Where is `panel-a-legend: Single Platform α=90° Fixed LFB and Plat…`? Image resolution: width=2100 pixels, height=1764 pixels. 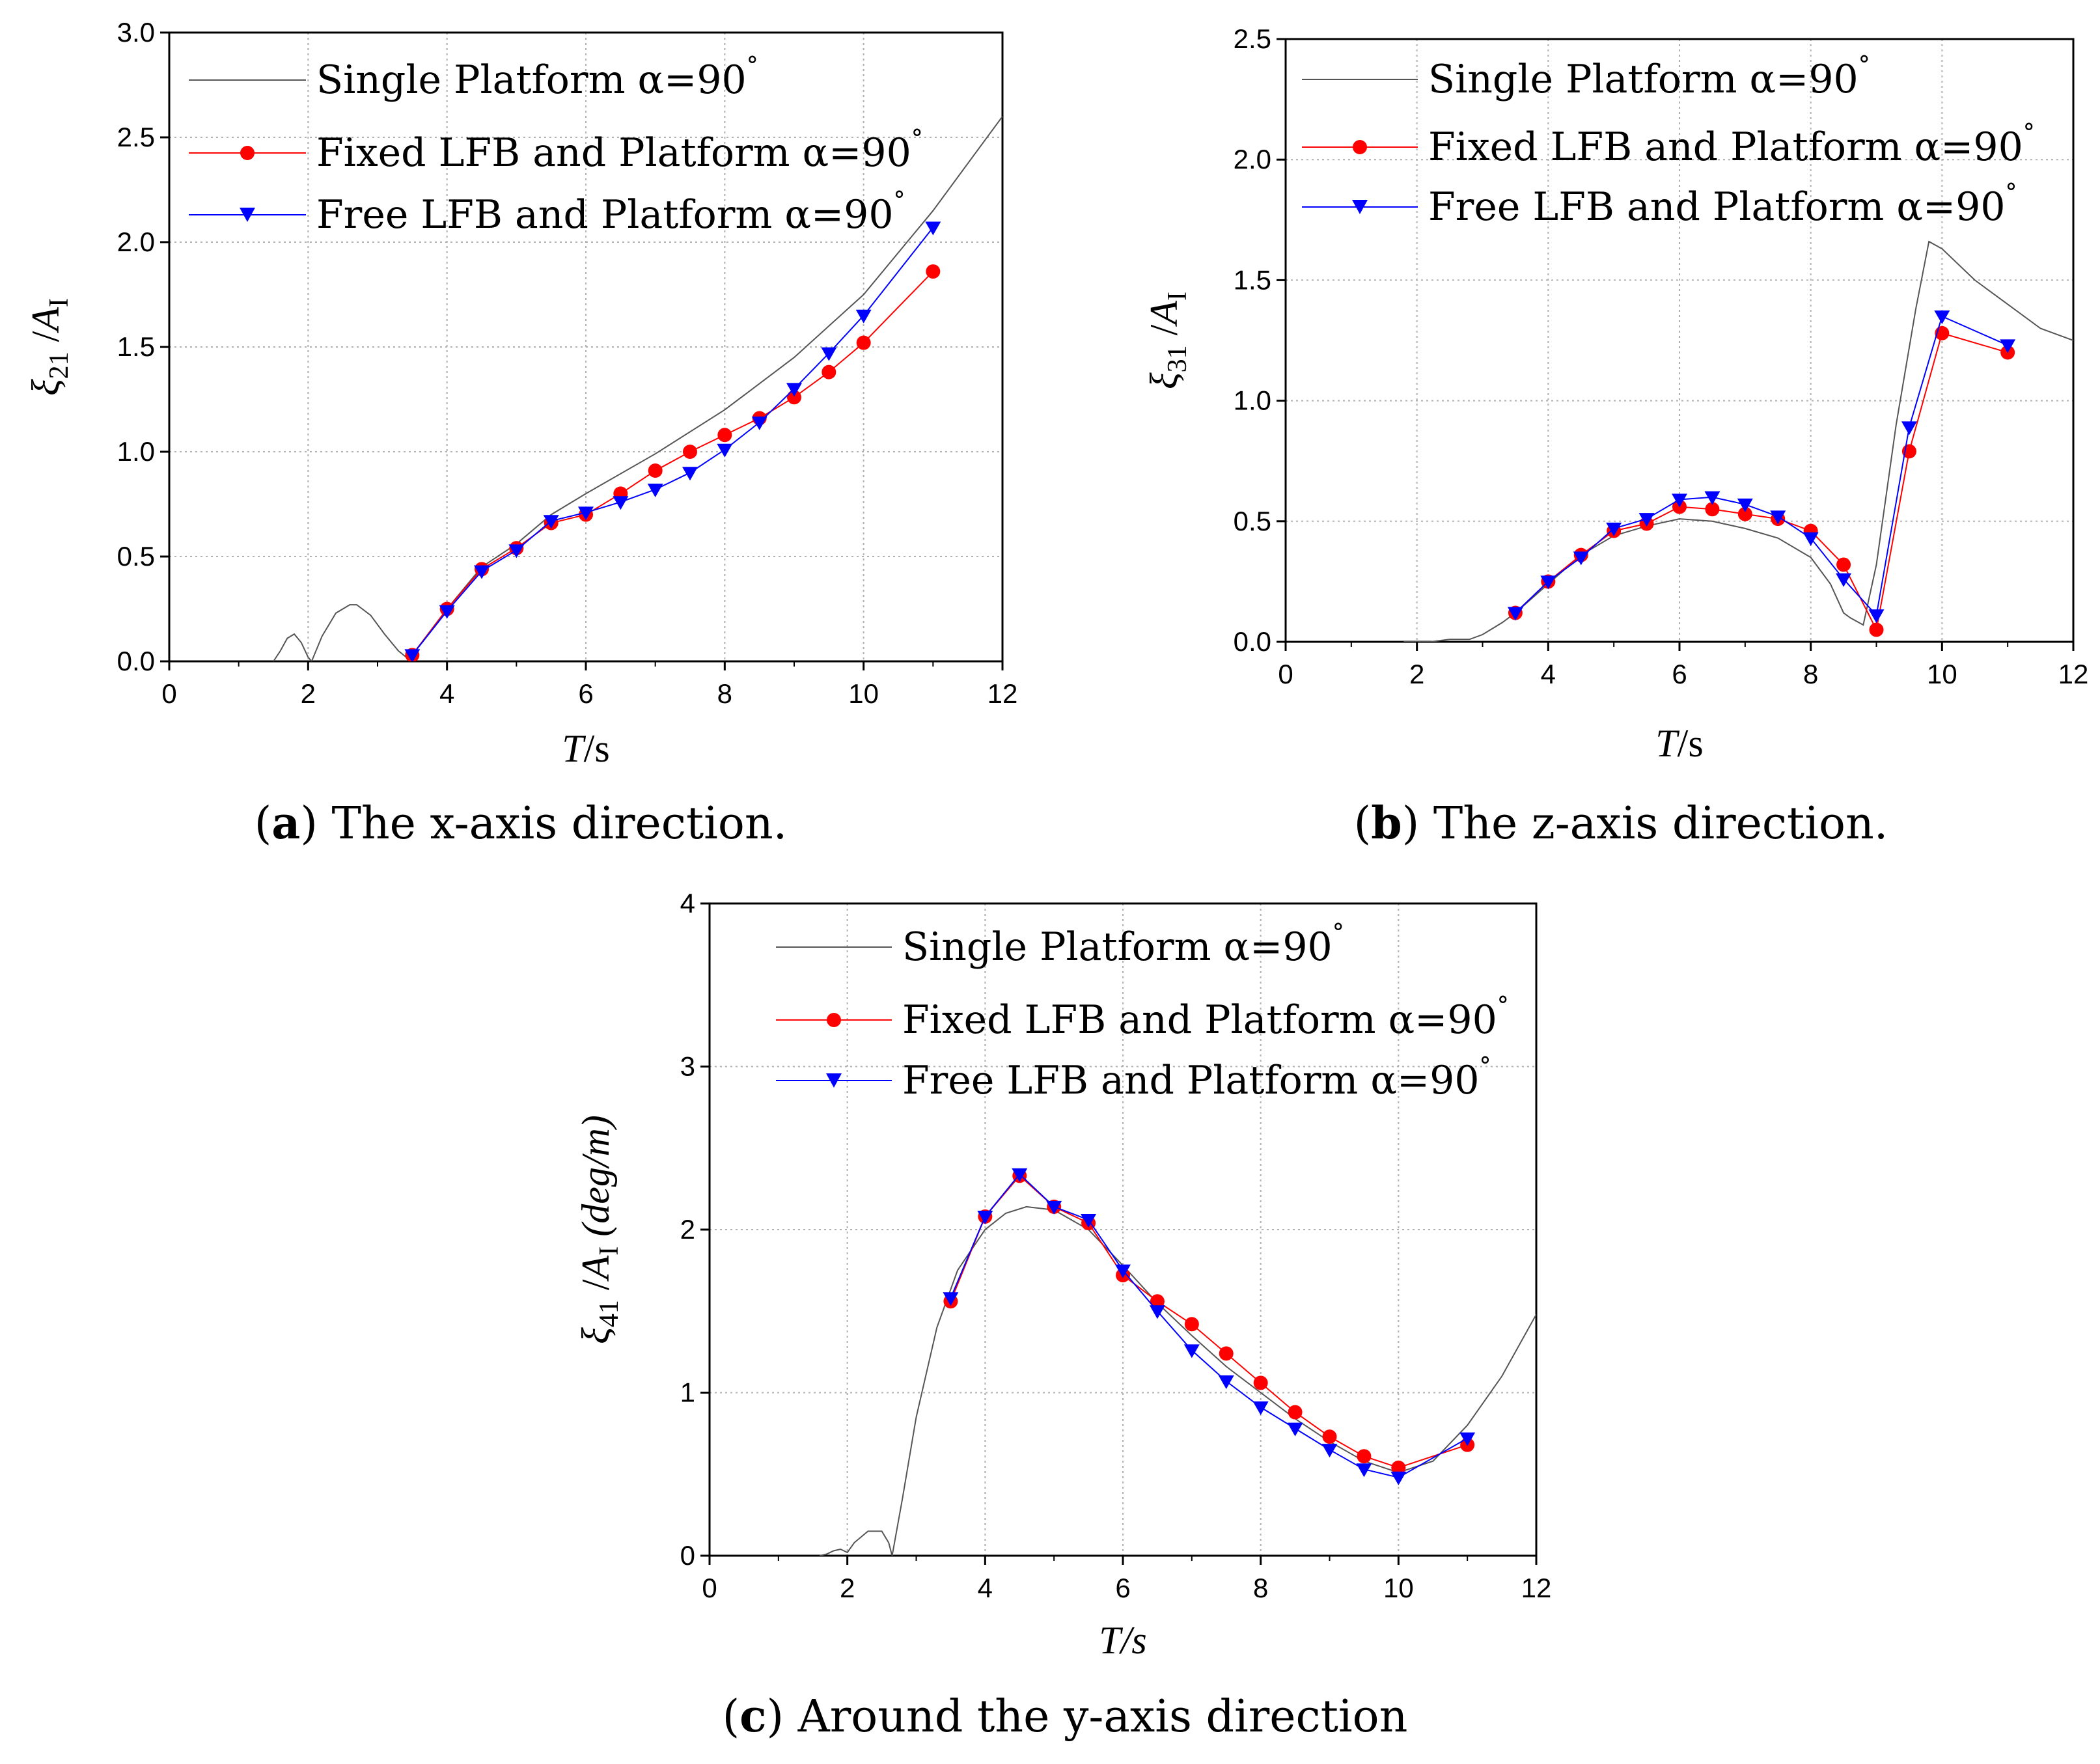 panel-a-legend: Single Platform α=90° Fixed LFB and Plat… is located at coordinates (556, 145).